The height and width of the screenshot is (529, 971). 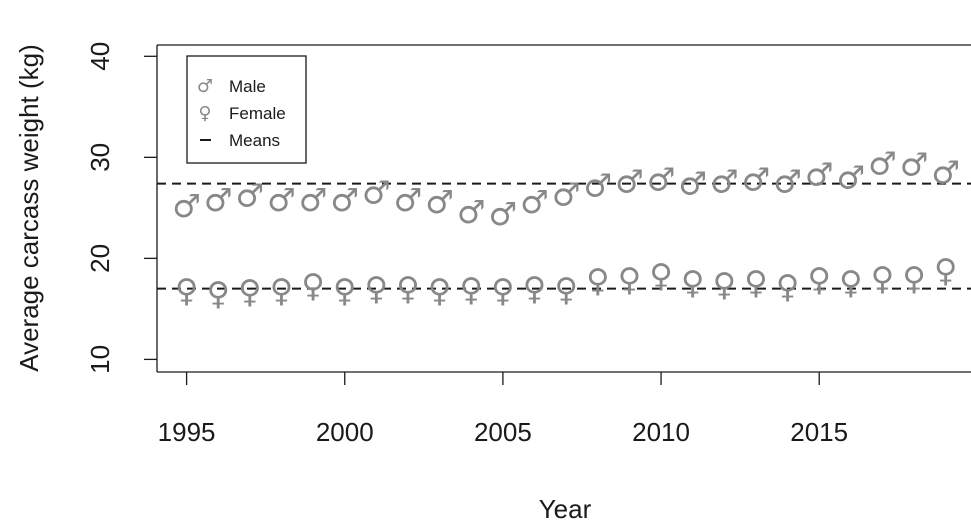 I want to click on legend-box, so click(x=246, y=109).